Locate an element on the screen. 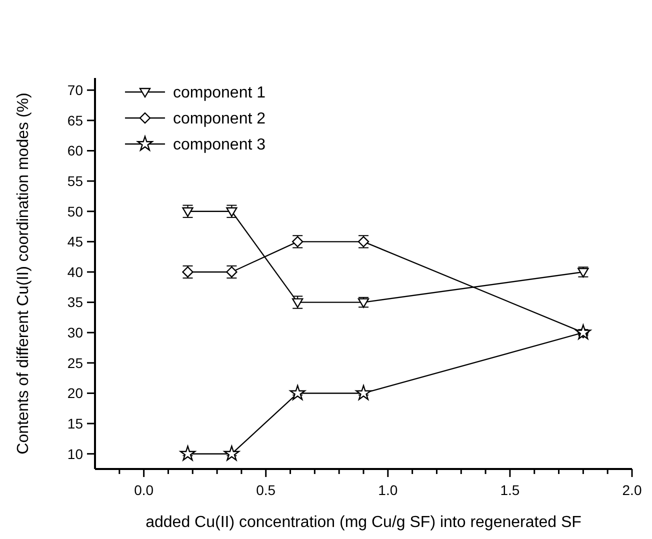 The width and height of the screenshot is (652, 539). x-tick-label: 1.5 is located at coordinates (510, 490).